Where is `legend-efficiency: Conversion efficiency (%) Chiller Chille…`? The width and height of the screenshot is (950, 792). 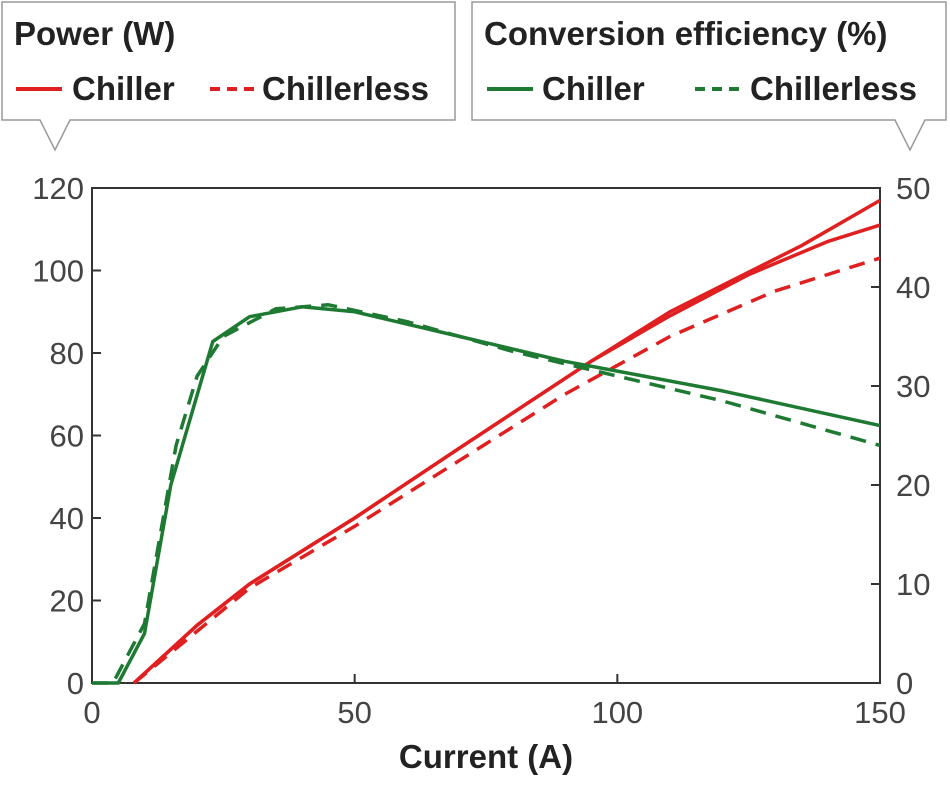 legend-efficiency: Conversion efficiency (%) Chiller Chille… is located at coordinates (709, 76).